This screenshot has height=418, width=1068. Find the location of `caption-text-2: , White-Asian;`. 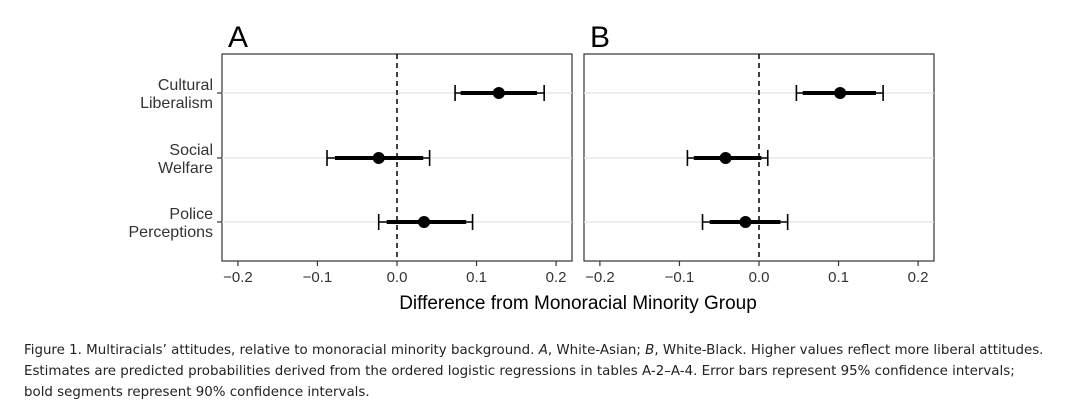

caption-text-2: , White-Asian; is located at coordinates (596, 350).